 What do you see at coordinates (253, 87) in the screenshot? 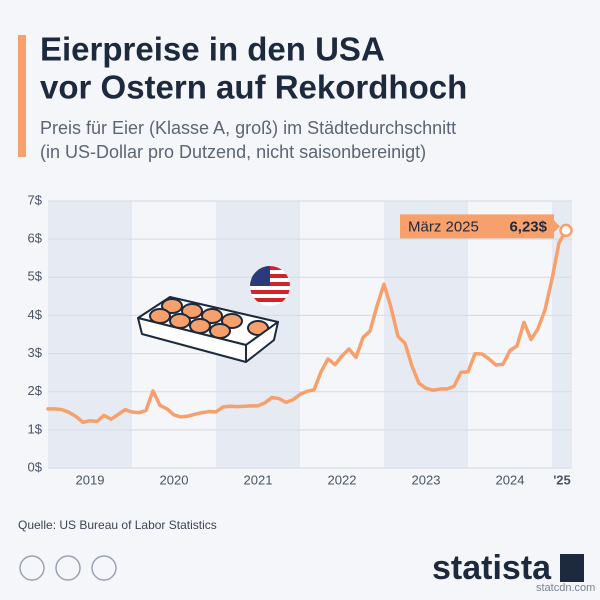
I see `chart-title-line: vor Ostern auf Rekordhoch` at bounding box center [253, 87].